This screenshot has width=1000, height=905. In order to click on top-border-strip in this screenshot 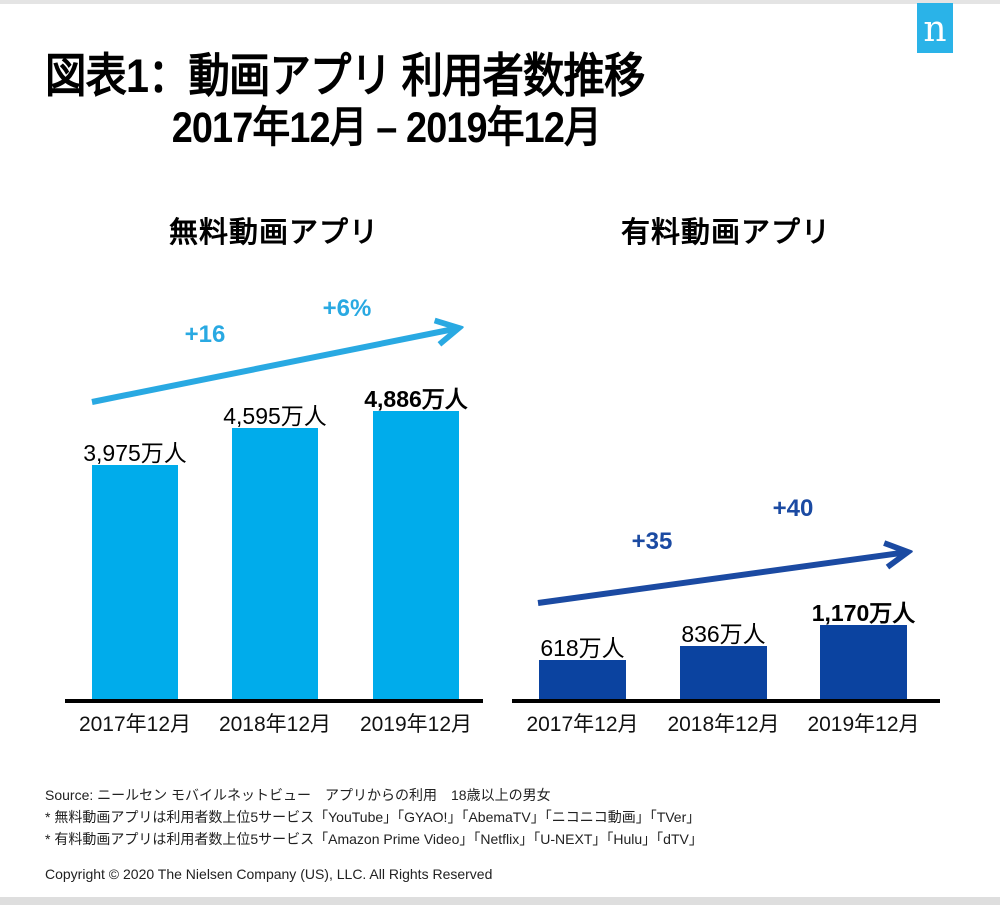, I will do `click(500, 2)`.